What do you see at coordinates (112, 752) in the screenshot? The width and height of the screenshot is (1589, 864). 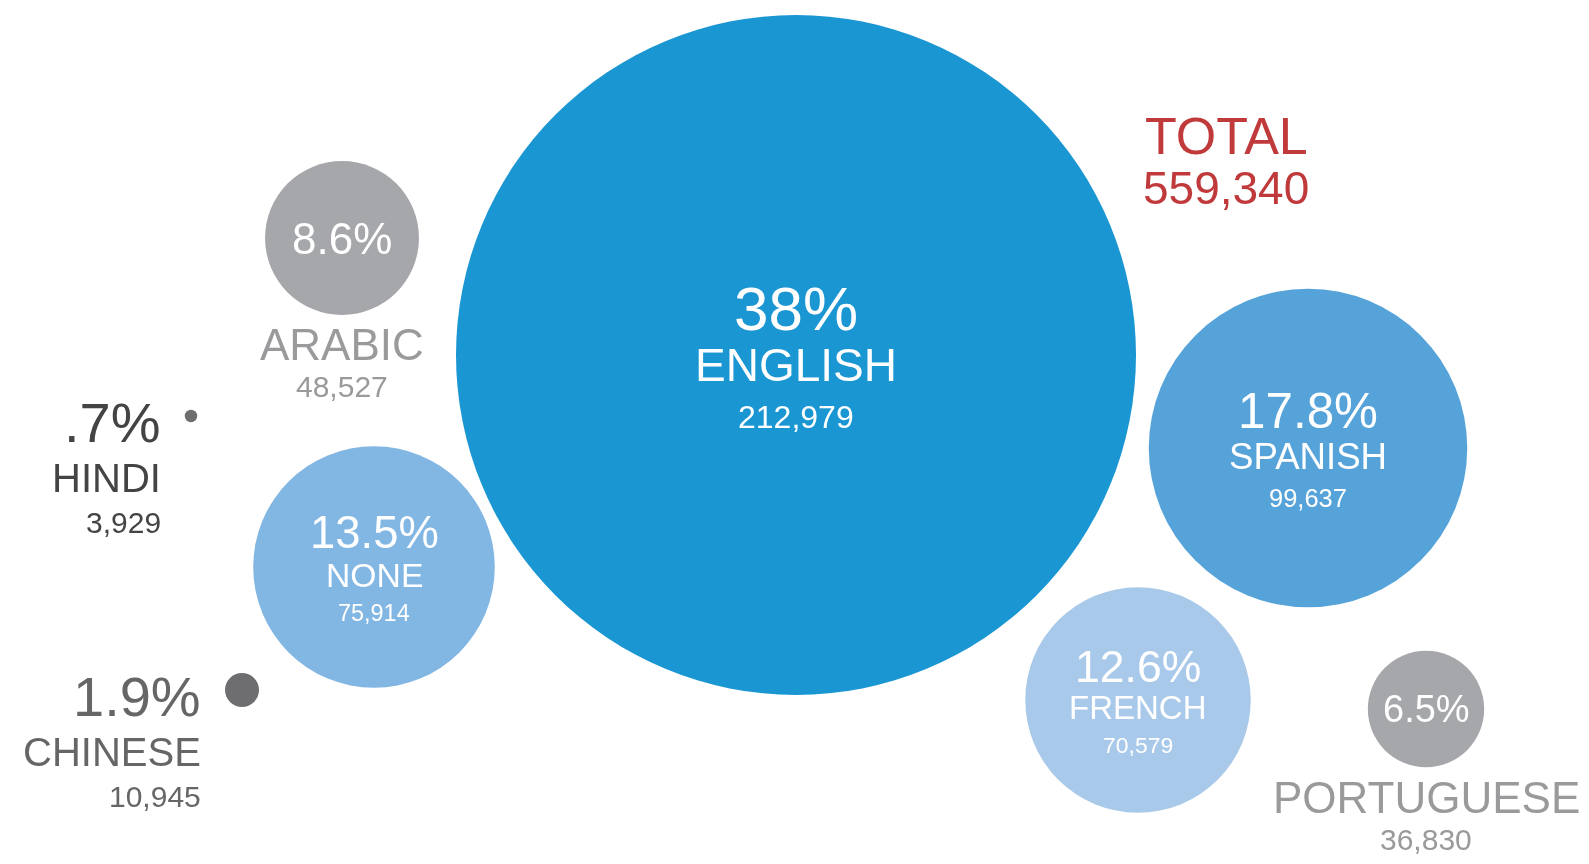 I see `category-label: CHINESE` at bounding box center [112, 752].